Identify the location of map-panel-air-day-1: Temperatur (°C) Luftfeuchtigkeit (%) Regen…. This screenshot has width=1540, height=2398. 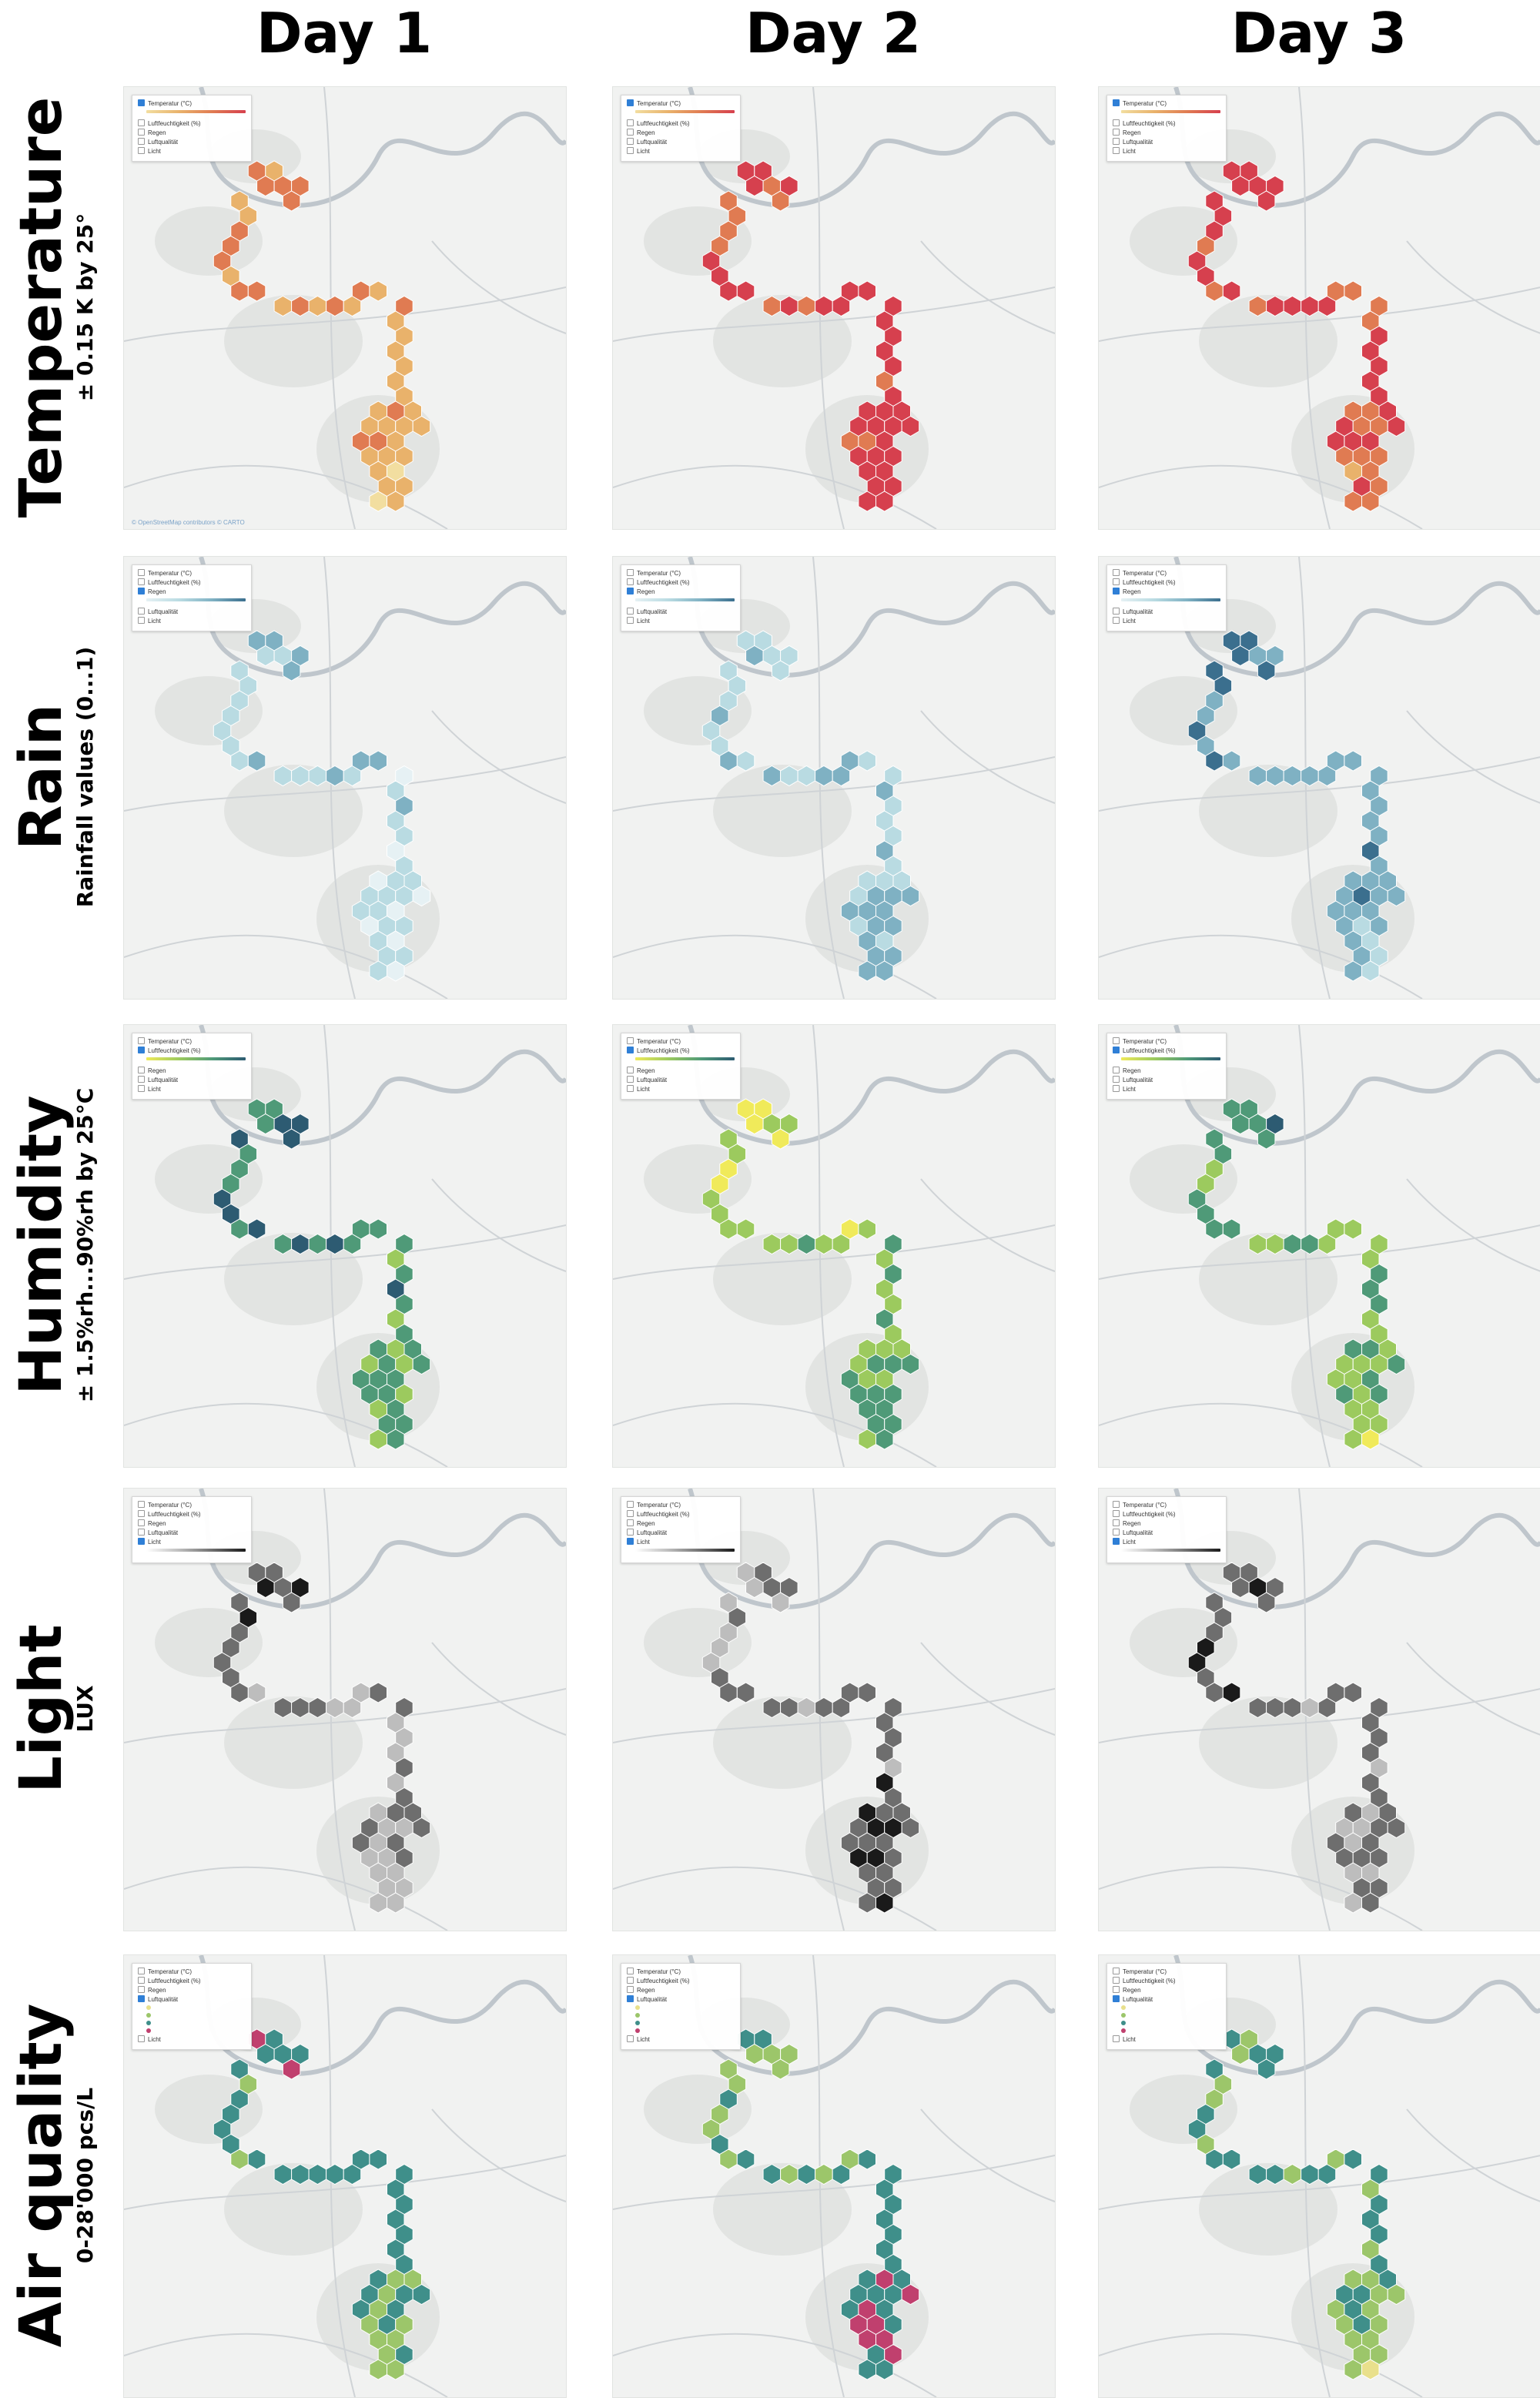
(345, 2176).